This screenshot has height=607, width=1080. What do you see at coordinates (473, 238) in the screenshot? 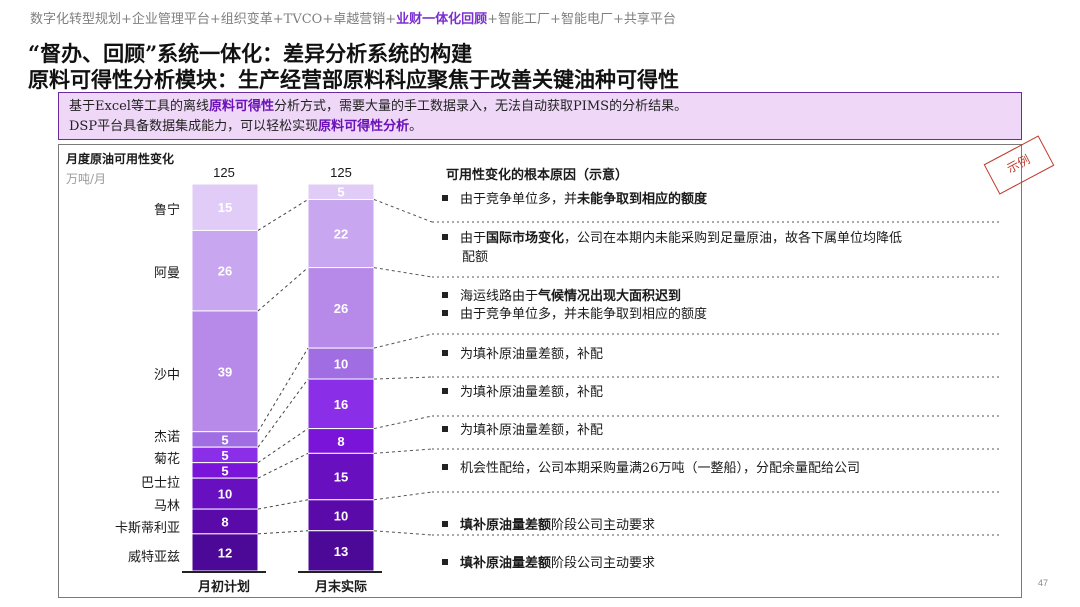
I see `reason-text: 由于` at bounding box center [473, 238].